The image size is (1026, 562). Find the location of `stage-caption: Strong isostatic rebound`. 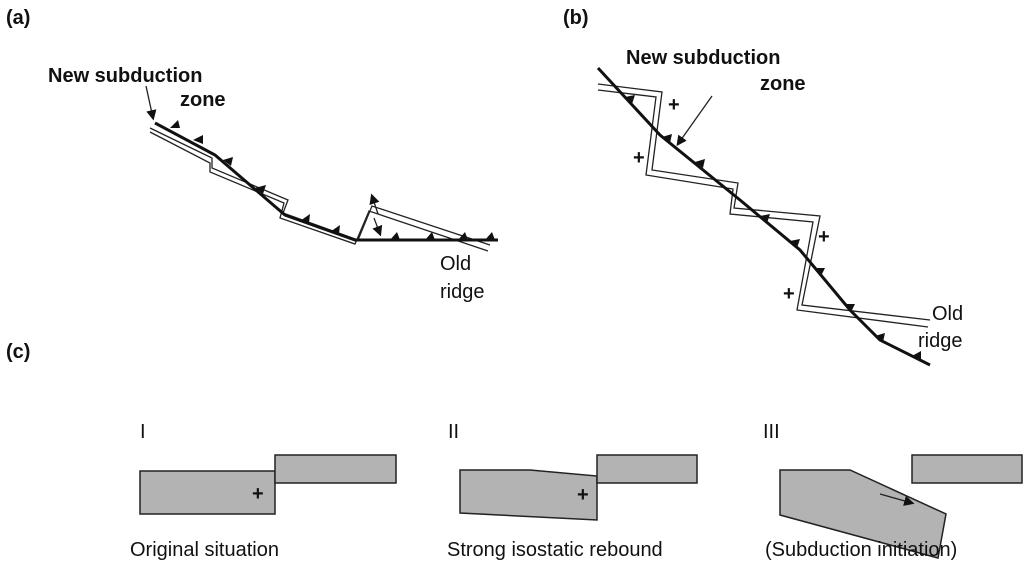

stage-caption: Strong isostatic rebound is located at coordinates (555, 550).